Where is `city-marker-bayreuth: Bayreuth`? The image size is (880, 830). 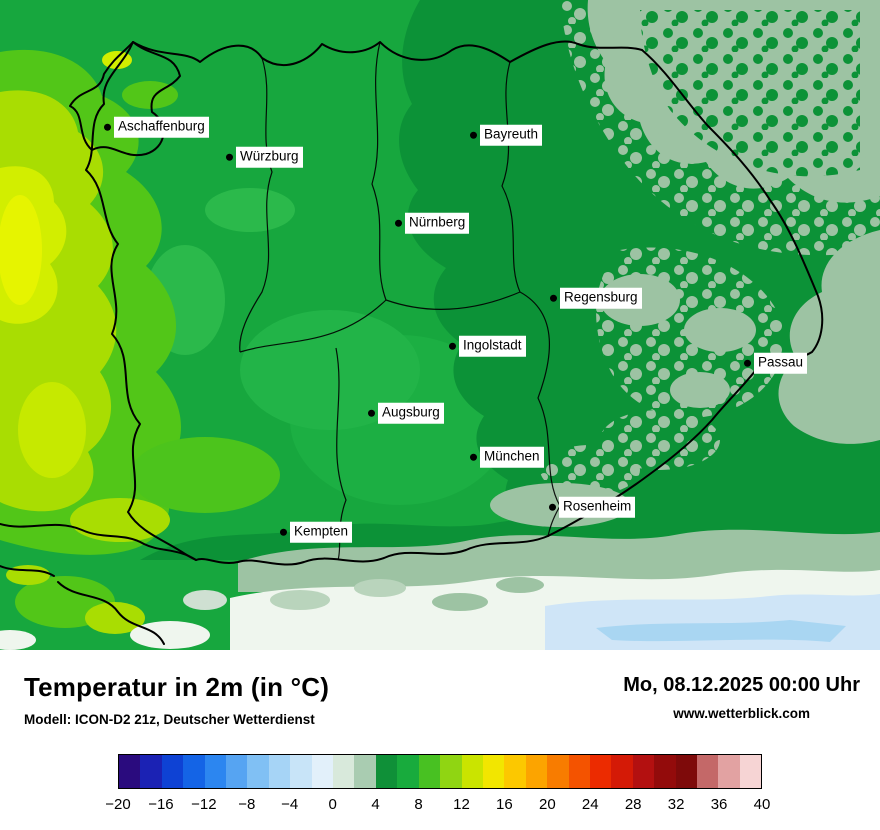
city-marker-bayreuth: Bayreuth is located at coordinates (506, 135).